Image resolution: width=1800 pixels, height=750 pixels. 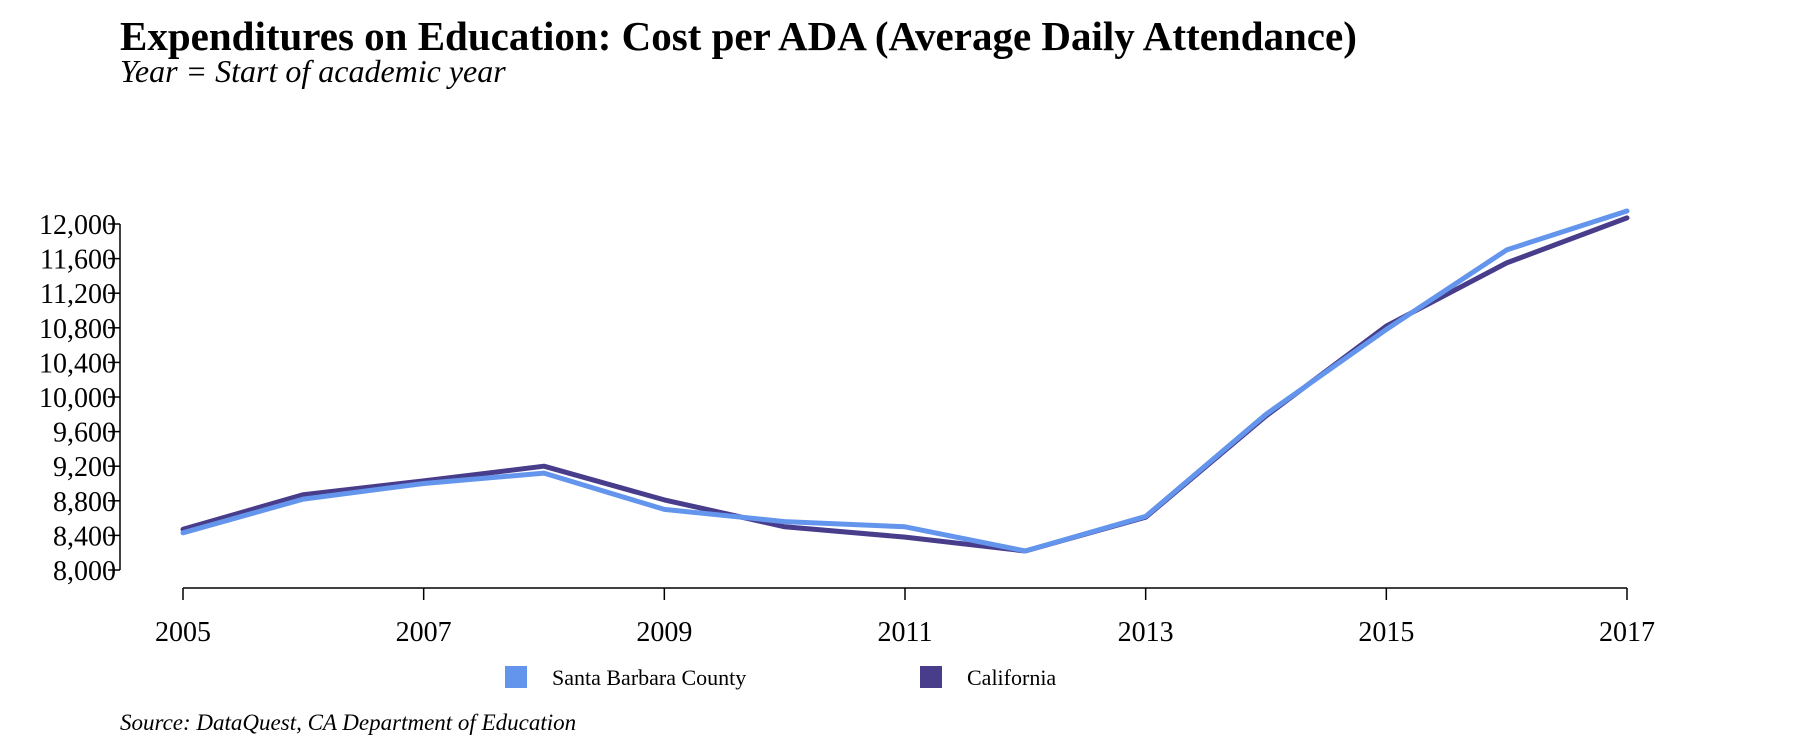 I want to click on x-tick-label: 2011, so click(x=905, y=632).